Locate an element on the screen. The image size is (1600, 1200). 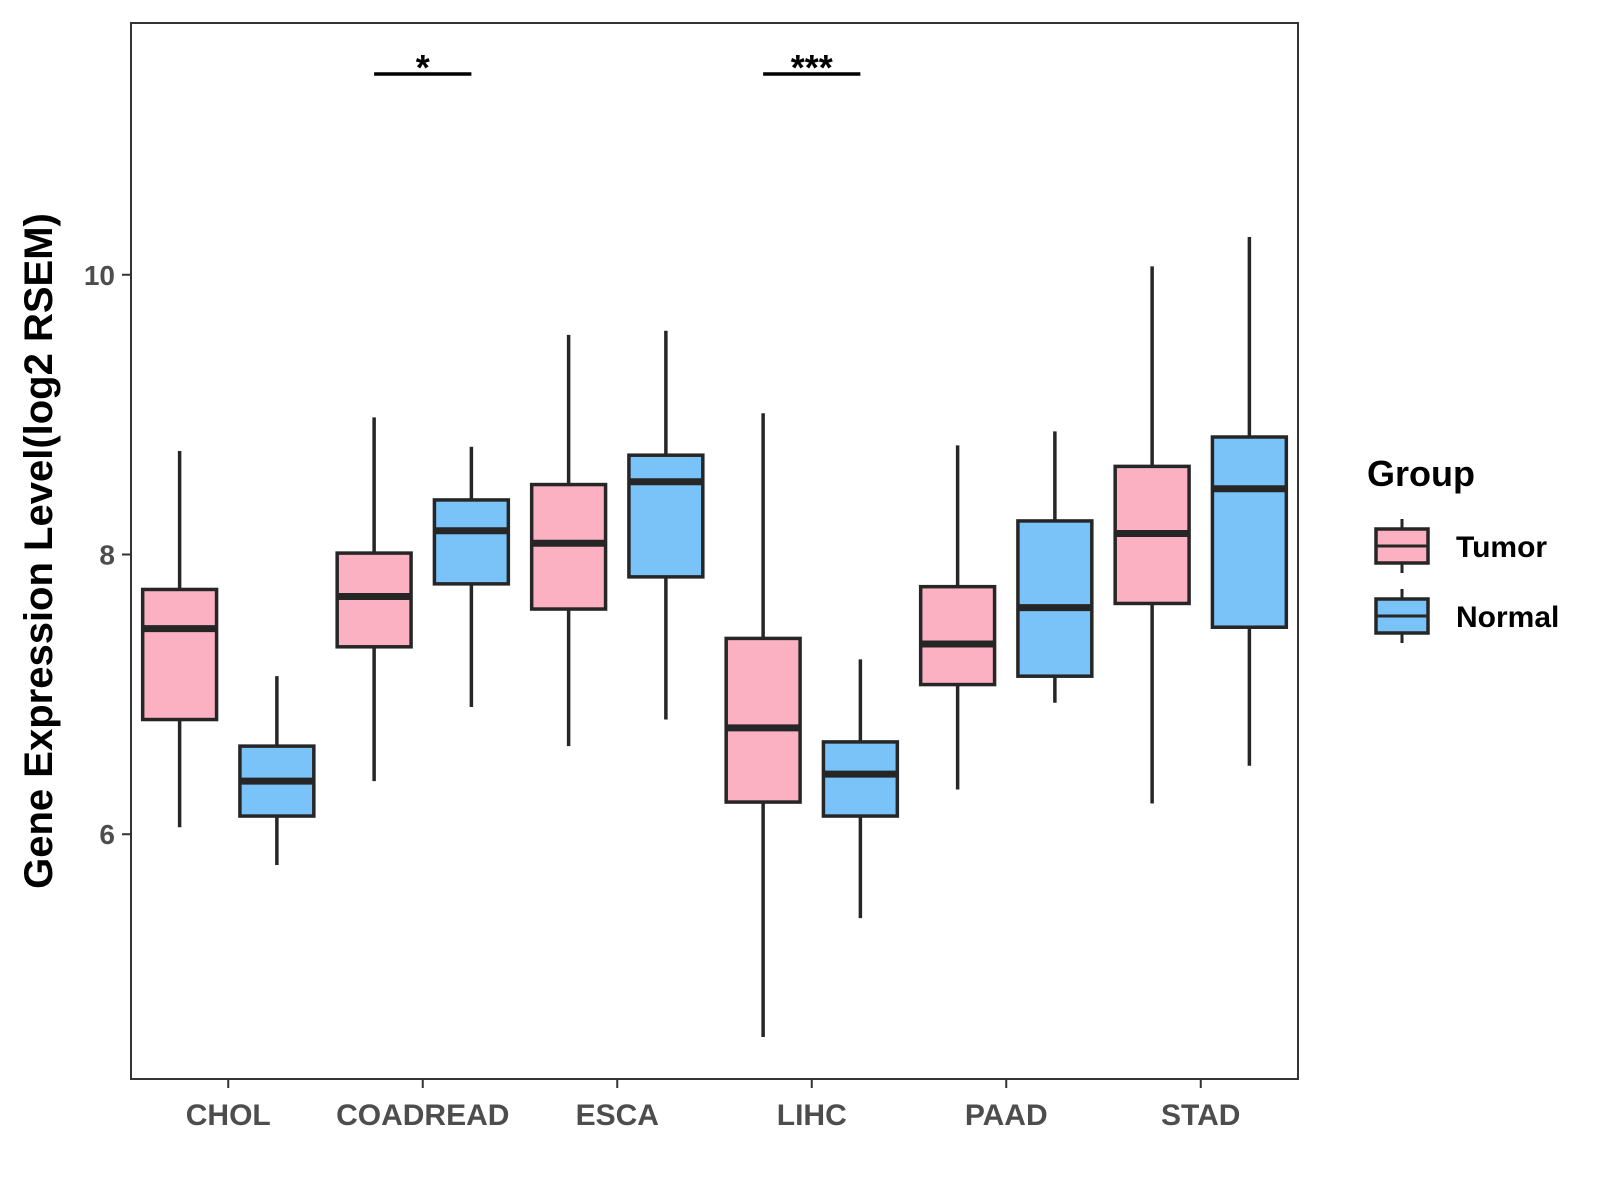
box-normal-coadread is located at coordinates (471, 576).